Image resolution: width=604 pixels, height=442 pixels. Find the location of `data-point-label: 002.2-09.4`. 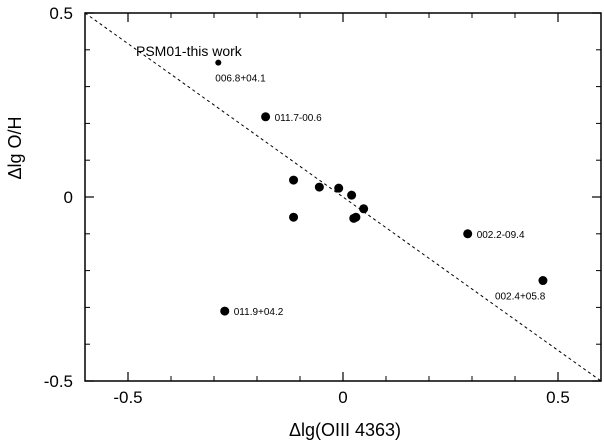

data-point-label: 002.2-09.4 is located at coordinates (501, 235).